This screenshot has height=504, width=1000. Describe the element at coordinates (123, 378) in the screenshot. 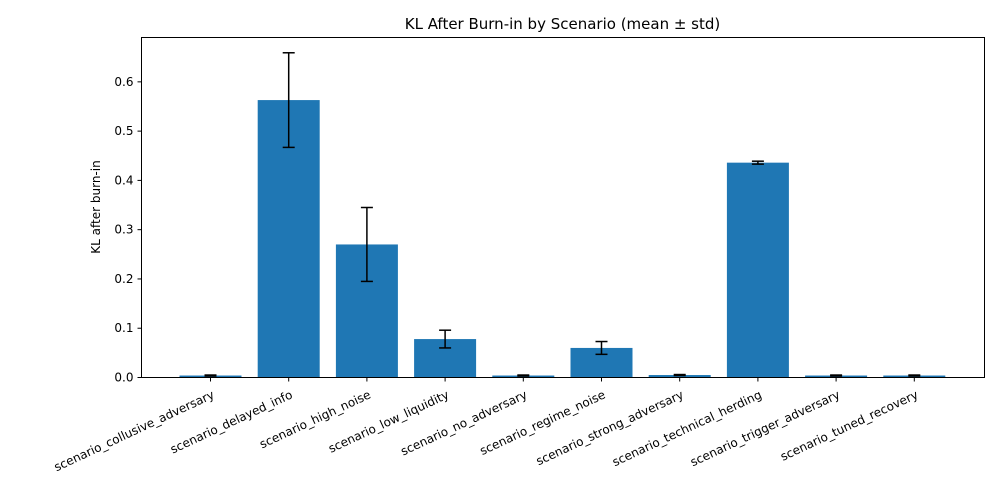

I see `y-tick-label: 0.0` at that location.